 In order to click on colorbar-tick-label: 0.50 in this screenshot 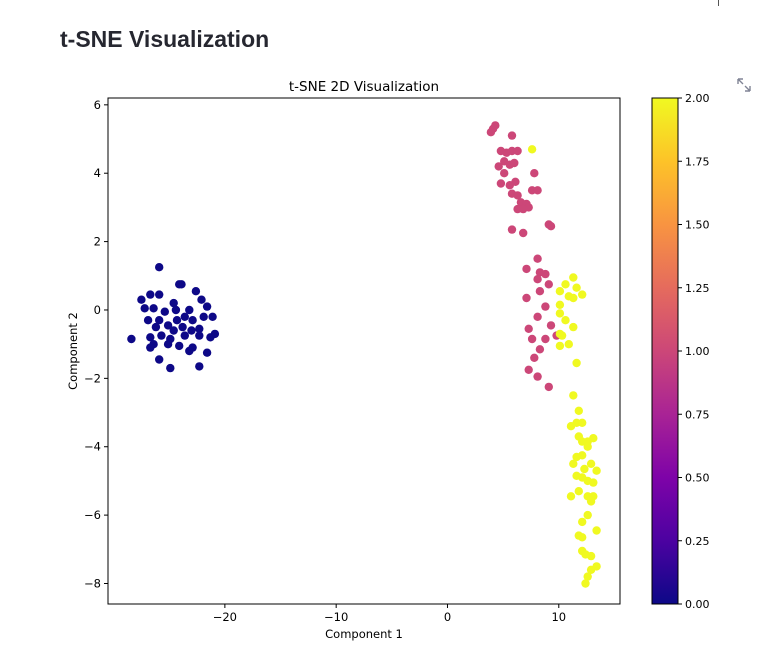, I will do `click(697, 478)`.